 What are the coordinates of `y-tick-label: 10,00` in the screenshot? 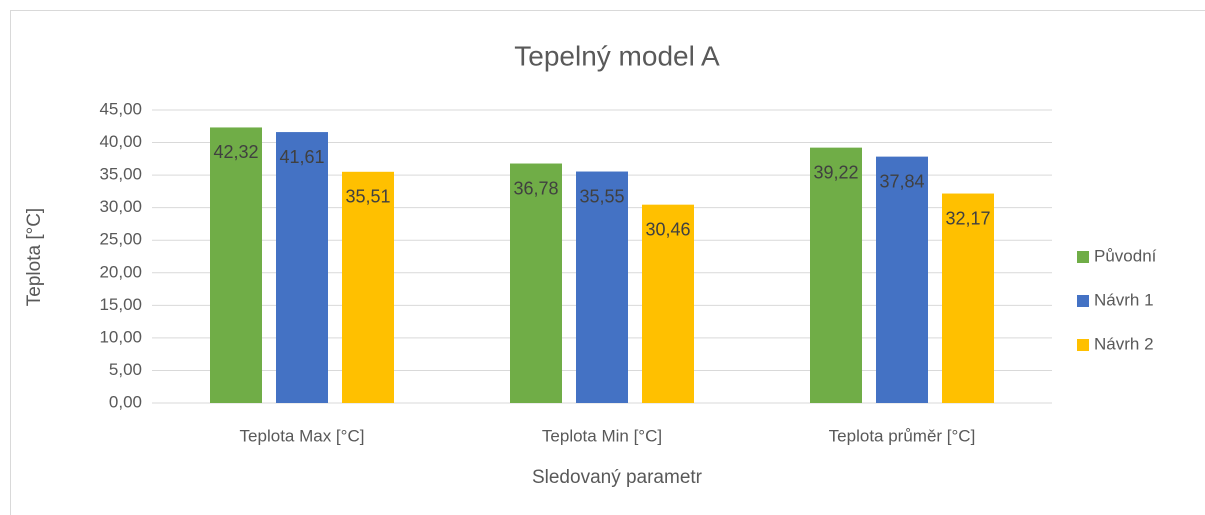 It's located at (120, 336).